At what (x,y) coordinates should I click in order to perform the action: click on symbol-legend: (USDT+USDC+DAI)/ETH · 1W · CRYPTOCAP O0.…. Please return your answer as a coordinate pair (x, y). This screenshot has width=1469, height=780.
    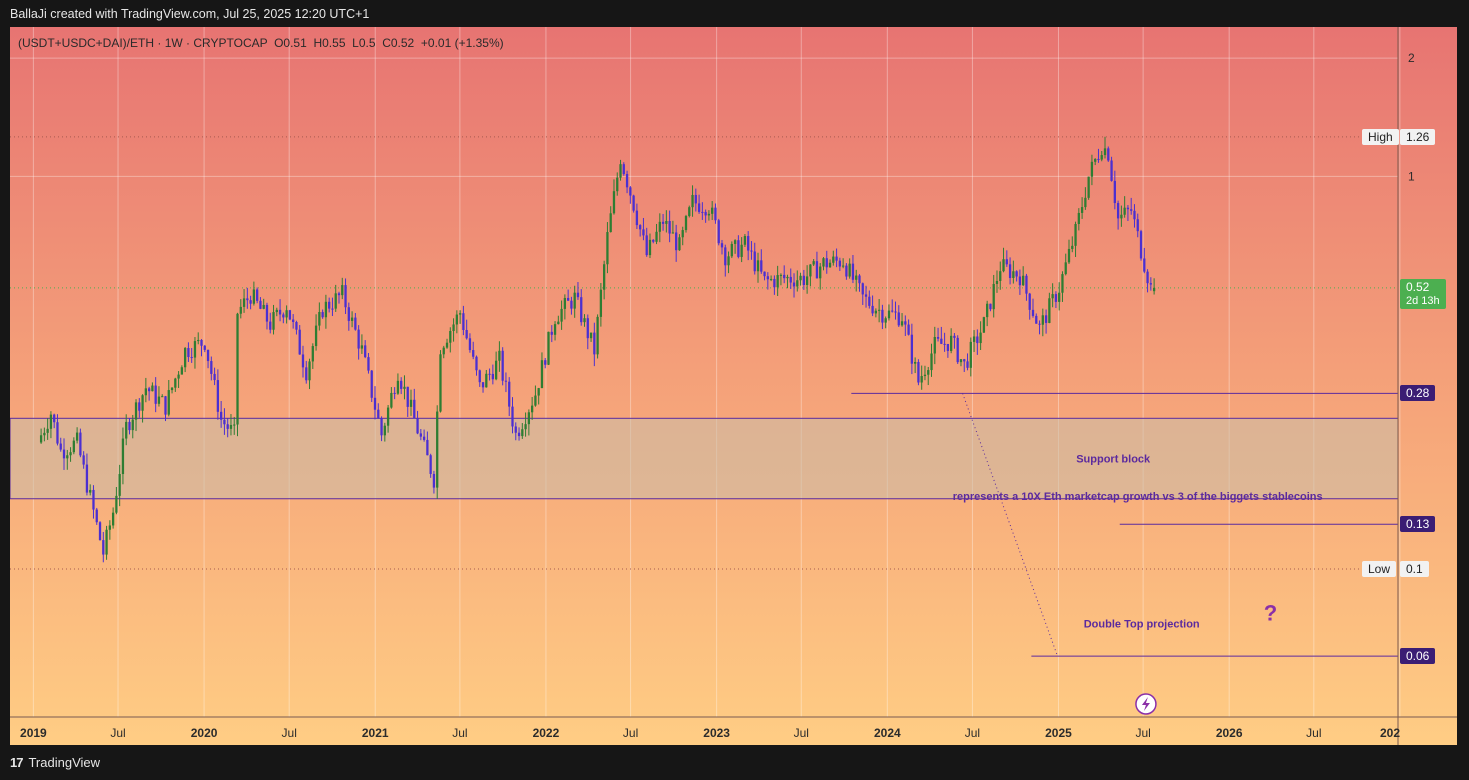
    Looking at the image, I should click on (261, 43).